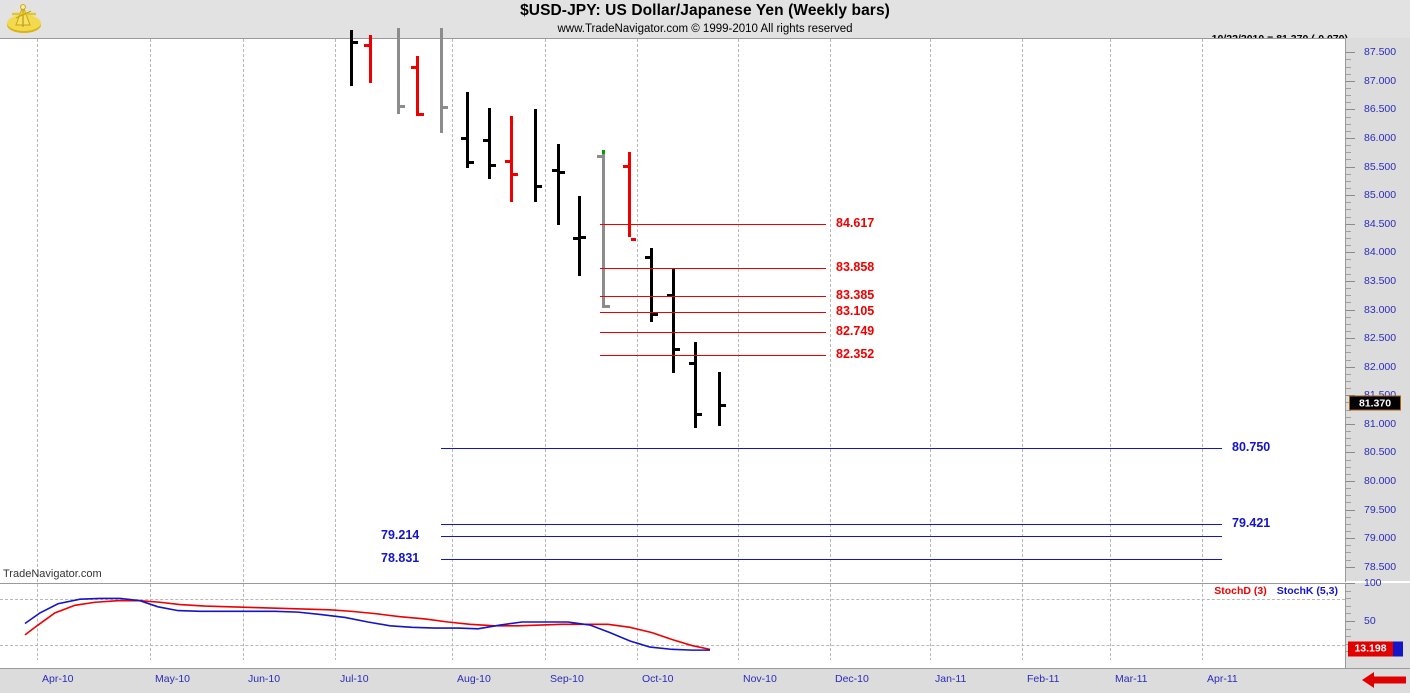 Image resolution: width=1410 pixels, height=695 pixels. I want to click on date-axis-label: Sep-10, so click(567, 679).